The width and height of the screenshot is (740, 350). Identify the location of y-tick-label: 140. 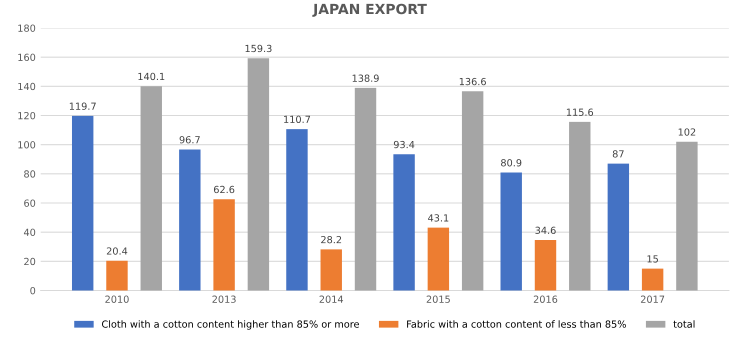
(27, 86).